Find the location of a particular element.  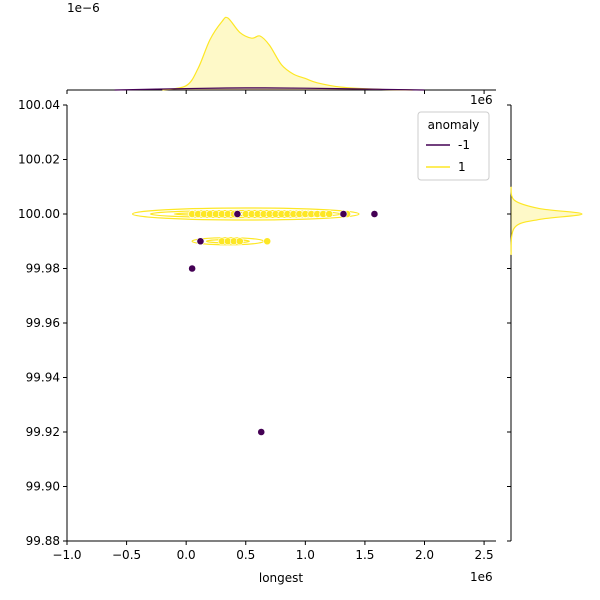

x-tick-label: 2.5 is located at coordinates (484, 555).